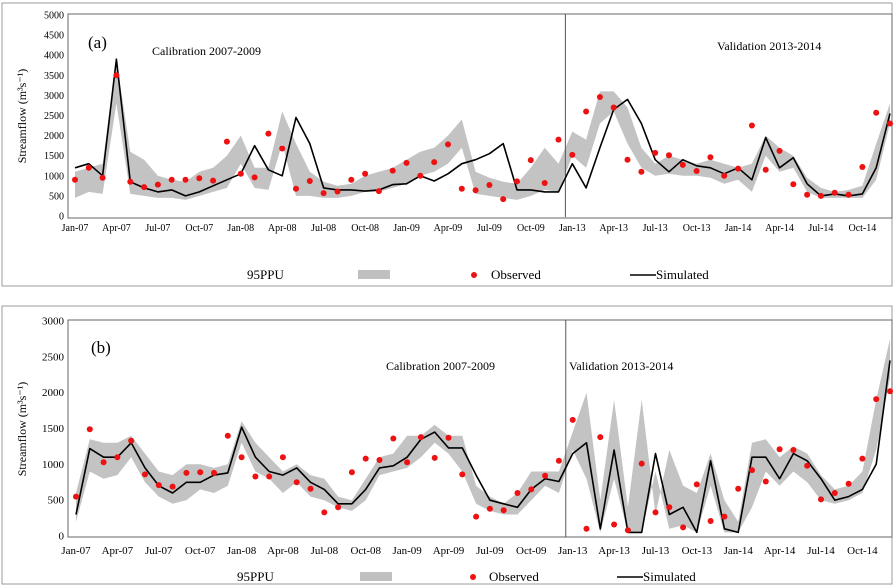 This screenshot has height=587, width=895. What do you see at coordinates (54, 117) in the screenshot?
I see `panel-a-y-ticks: 0 500 1000 1500 2000 2500 3000 3500 4000 4500 5000` at bounding box center [54, 117].